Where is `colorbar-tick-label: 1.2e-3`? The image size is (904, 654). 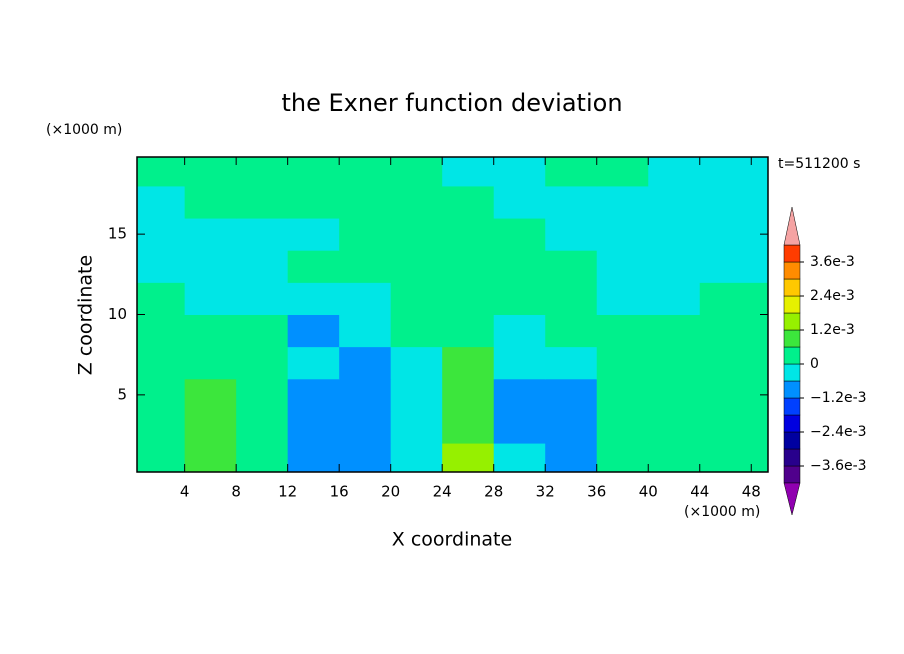
colorbar-tick-label: 1.2e-3 is located at coordinates (832, 330).